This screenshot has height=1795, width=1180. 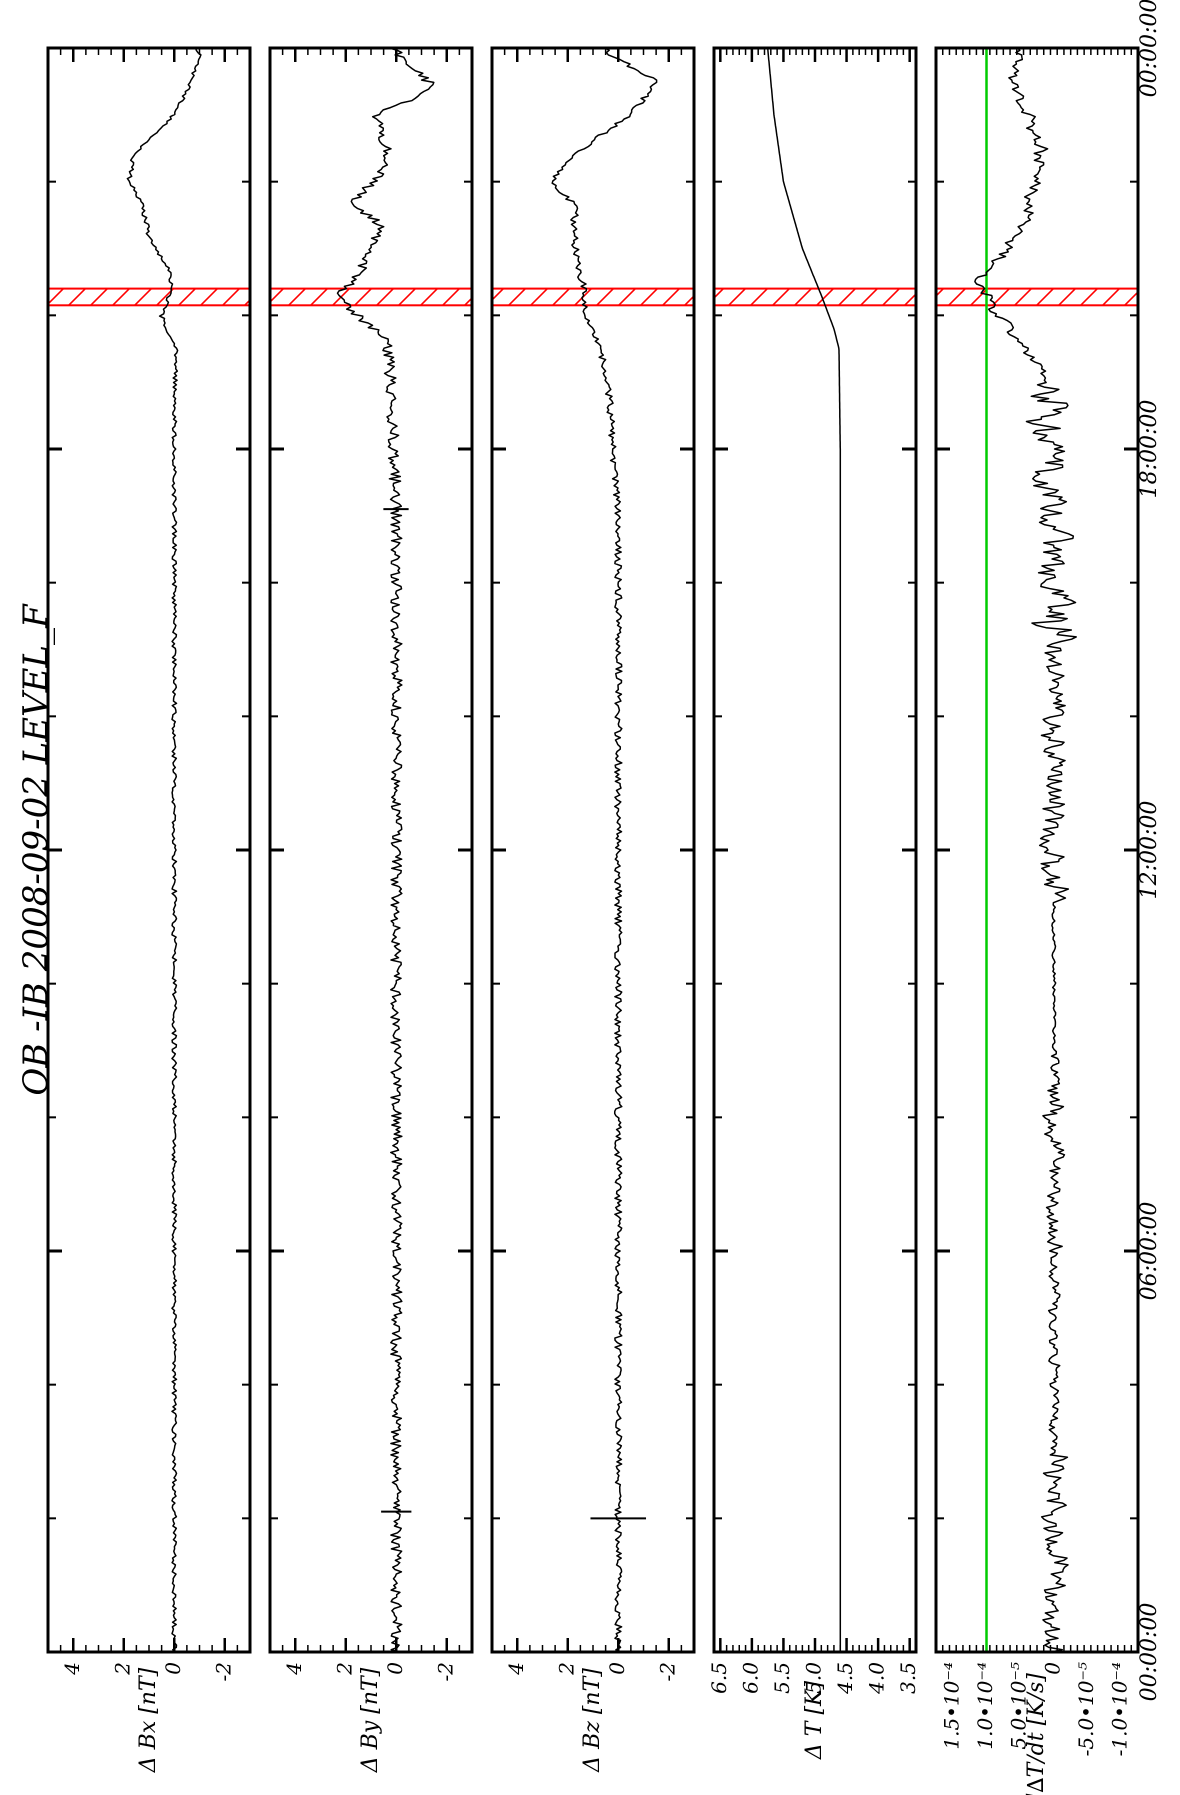 I want to click on time-label: 12:00:00, so click(x=1149, y=850).